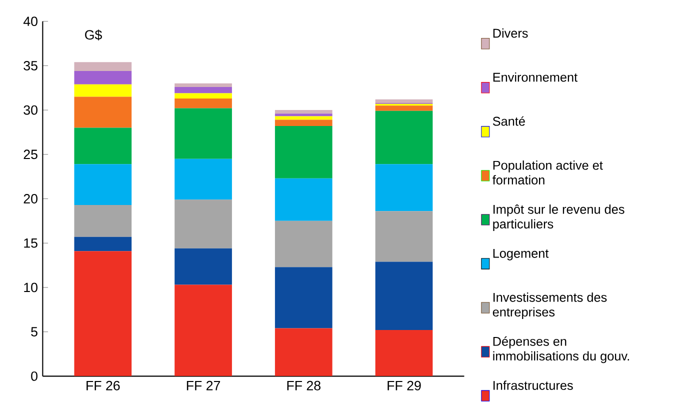 The width and height of the screenshot is (683, 406). Describe the element at coordinates (521, 254) in the screenshot. I see `text: Logement` at that location.